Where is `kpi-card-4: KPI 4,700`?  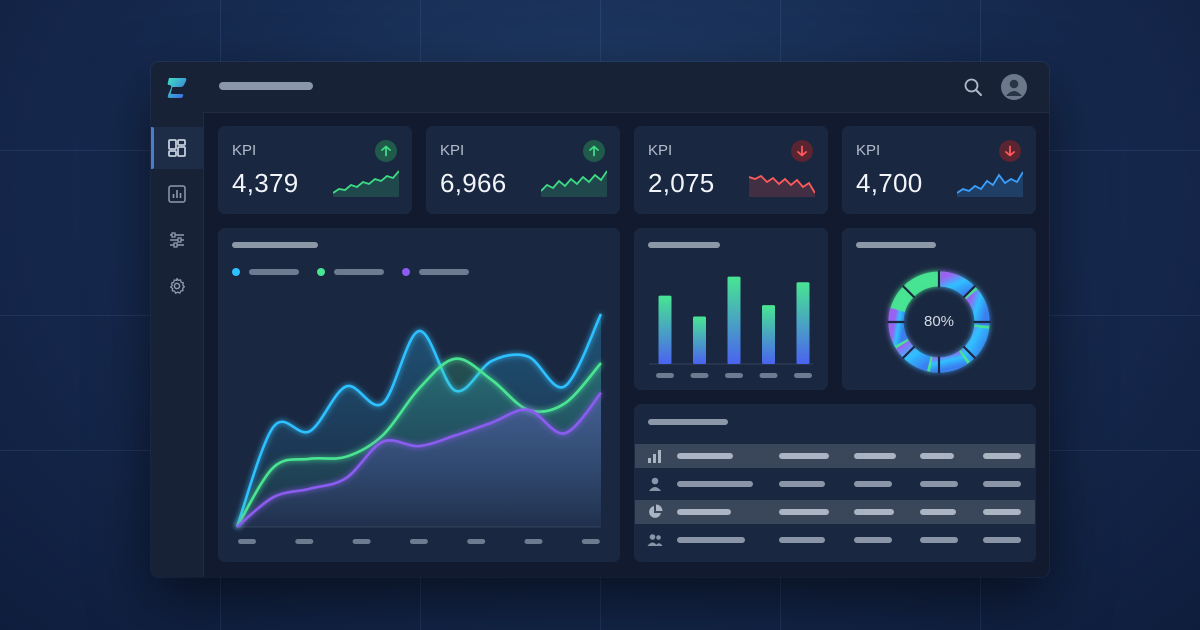
kpi-card-4: KPI 4,700 is located at coordinates (939, 170).